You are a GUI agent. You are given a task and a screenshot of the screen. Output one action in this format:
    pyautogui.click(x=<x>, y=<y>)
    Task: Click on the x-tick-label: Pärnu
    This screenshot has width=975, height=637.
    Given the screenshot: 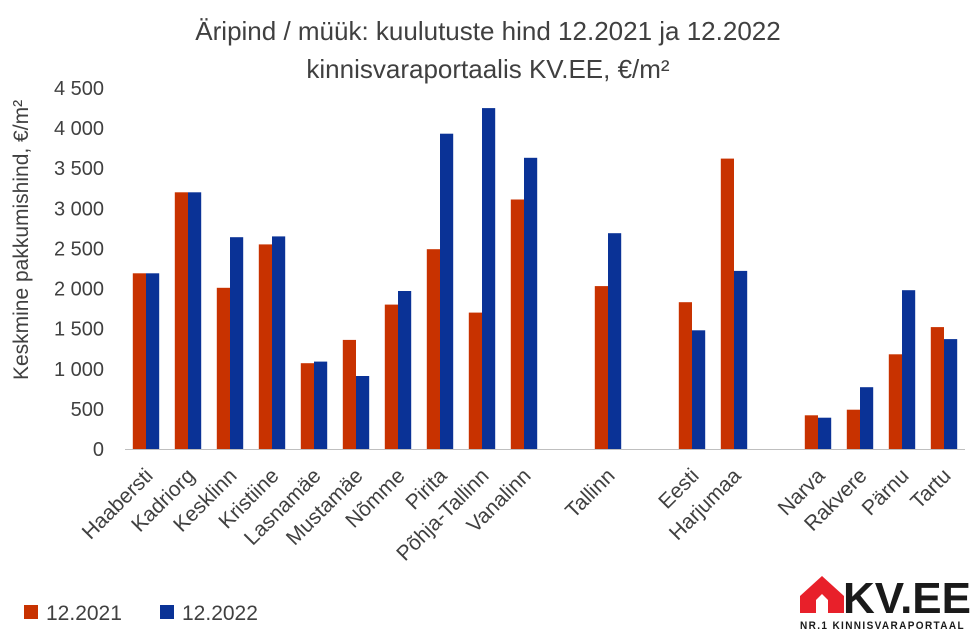 What is the action you would take?
    pyautogui.click(x=886, y=492)
    